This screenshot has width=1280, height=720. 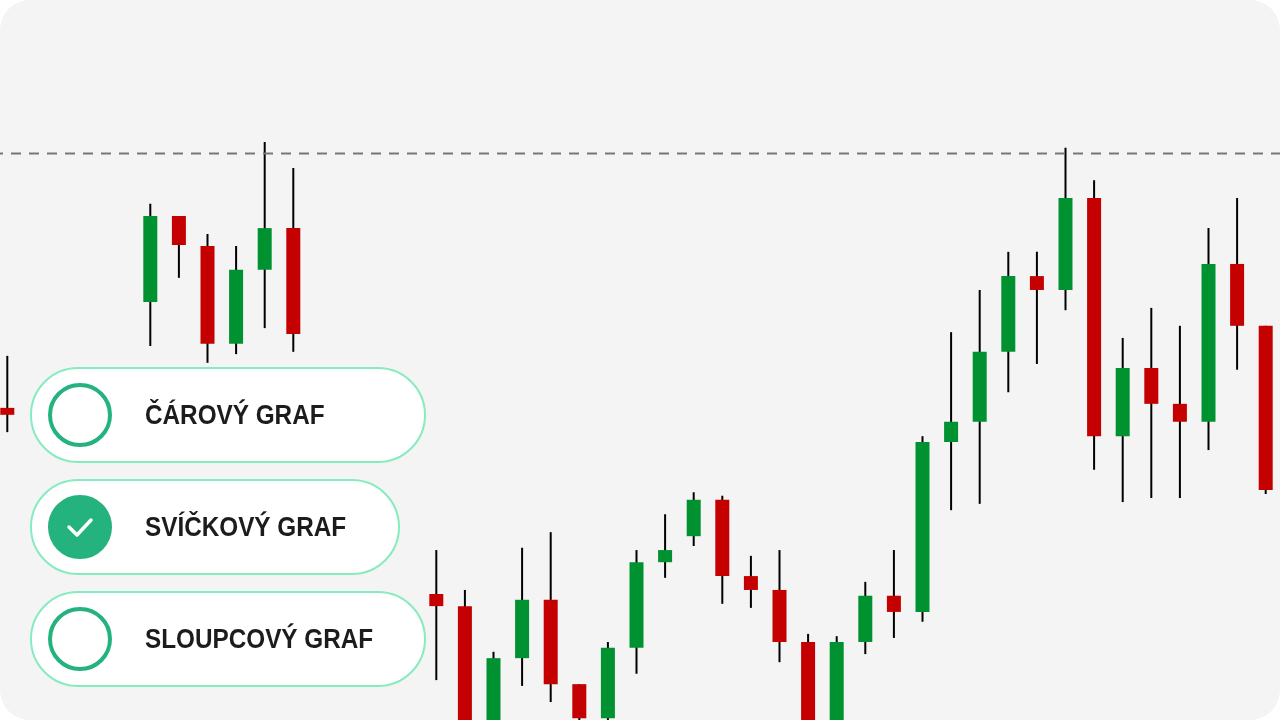 I want to click on annotation: ČÁROVÝ GRAF, so click(x=235, y=415).